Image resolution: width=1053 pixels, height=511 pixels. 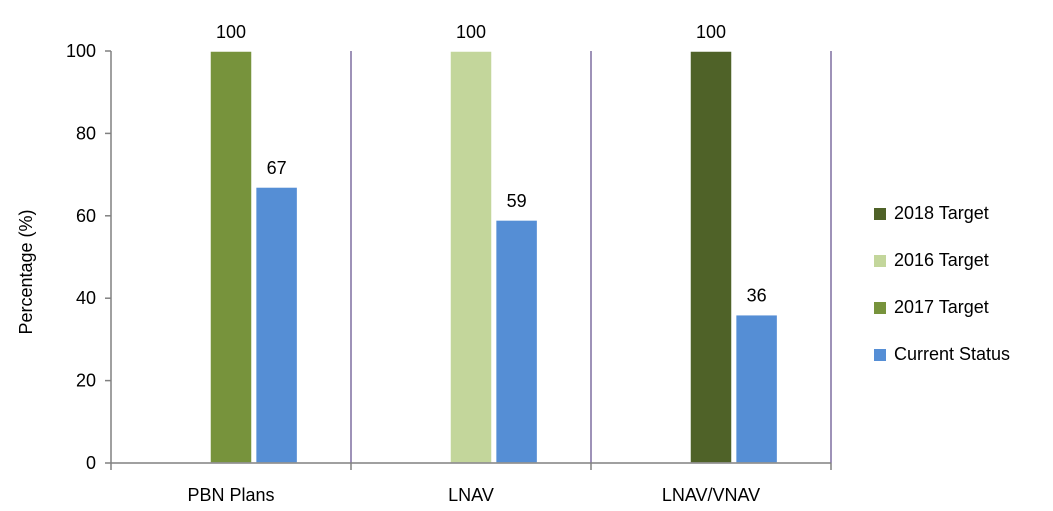 What do you see at coordinates (941, 307) in the screenshot?
I see `legend-label: 2017 Target` at bounding box center [941, 307].